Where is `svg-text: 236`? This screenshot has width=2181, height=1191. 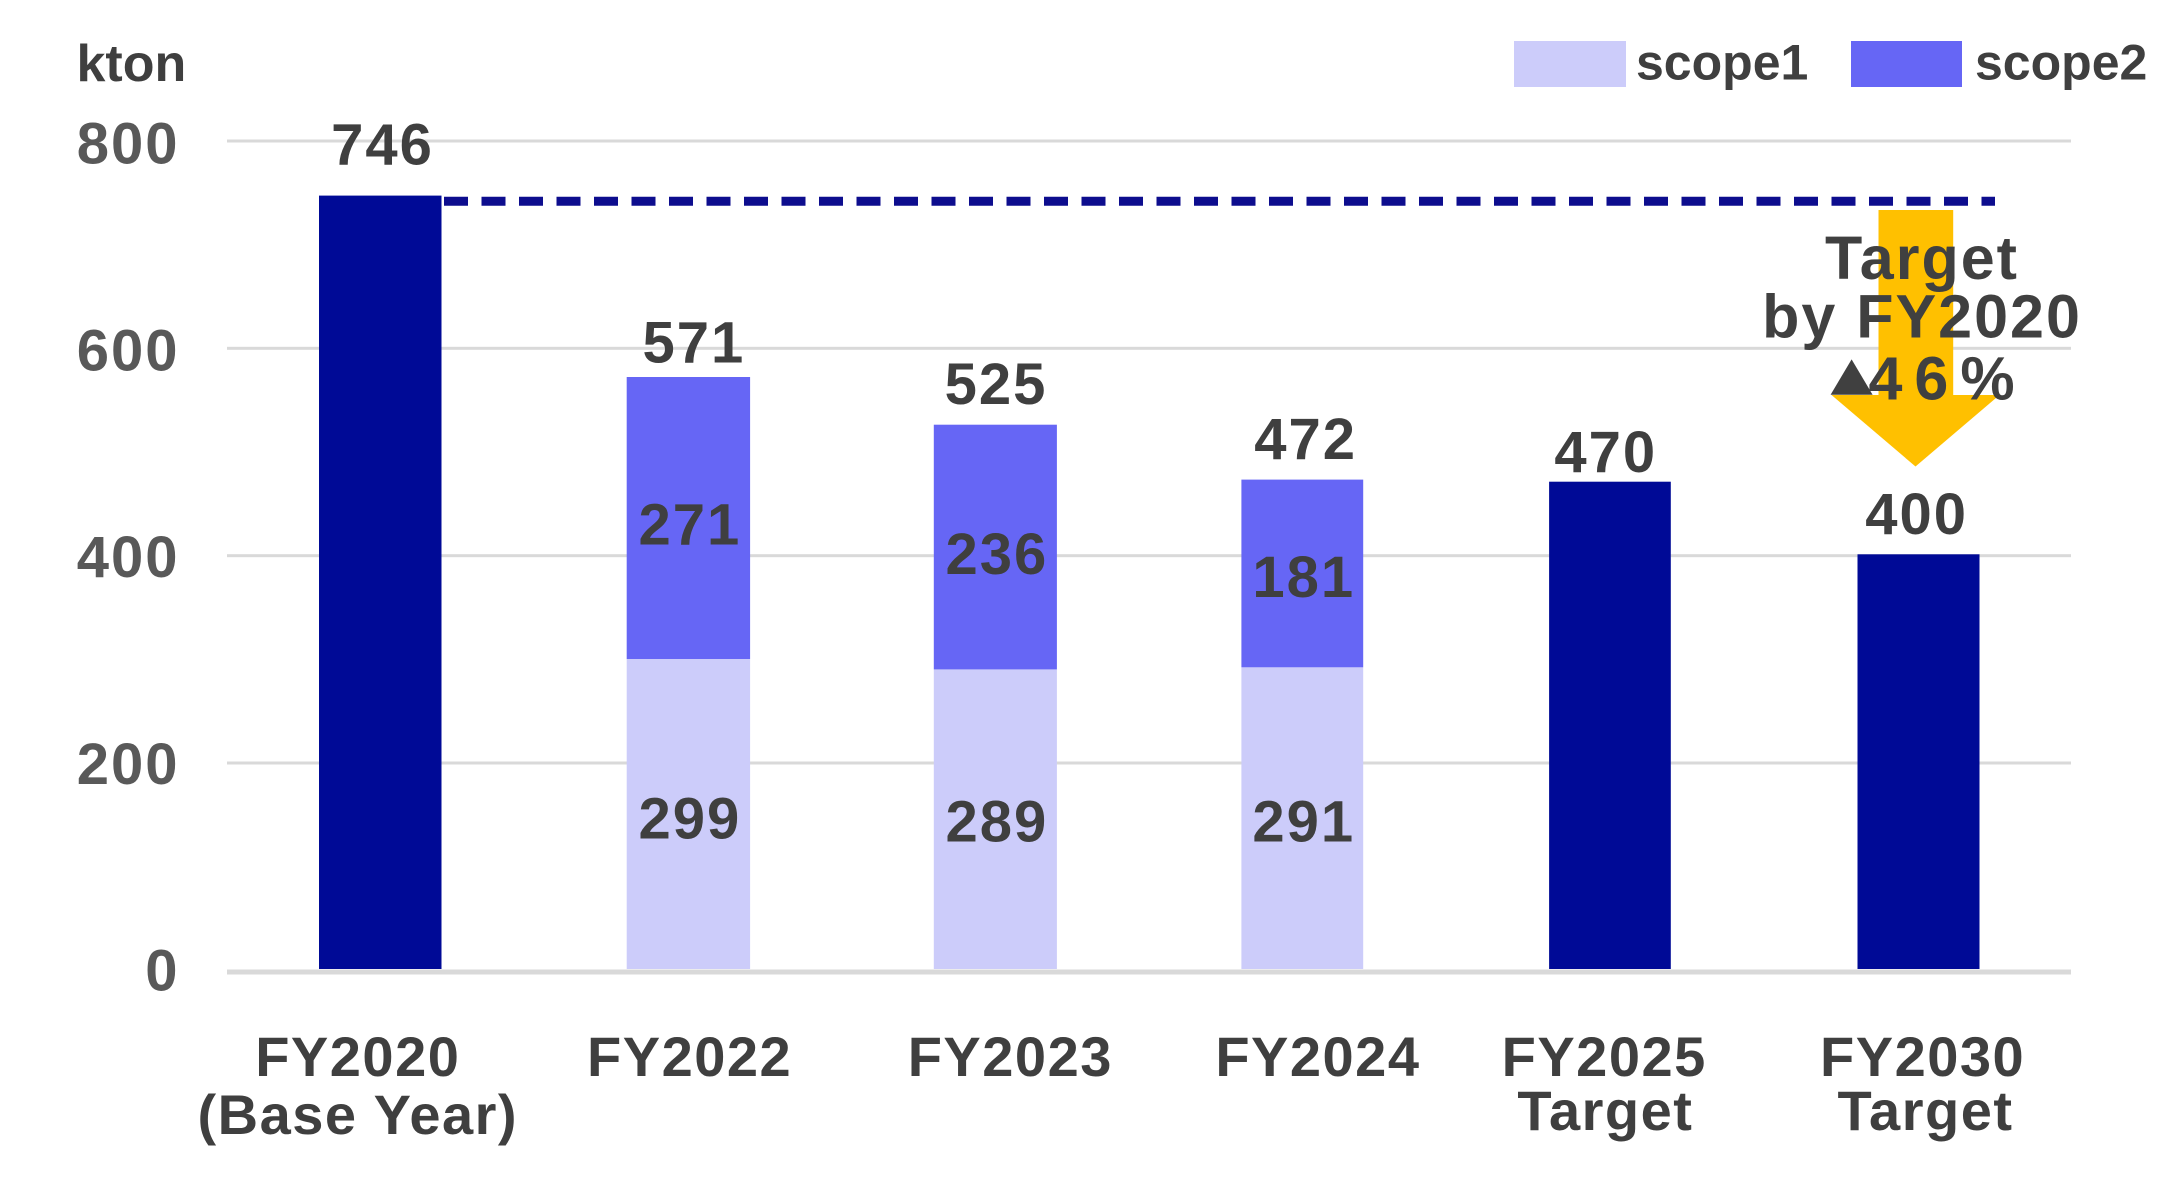 svg-text: 236 is located at coordinates (997, 554).